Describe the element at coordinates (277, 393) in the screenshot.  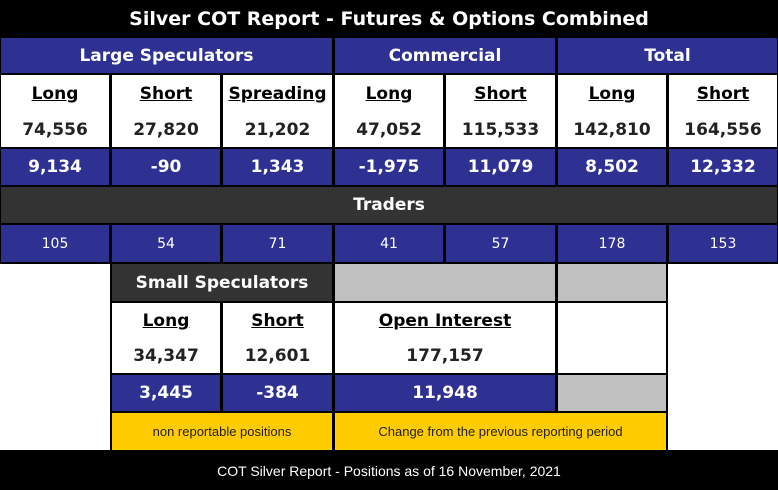
I see `change-small-spec-short: -384` at that location.